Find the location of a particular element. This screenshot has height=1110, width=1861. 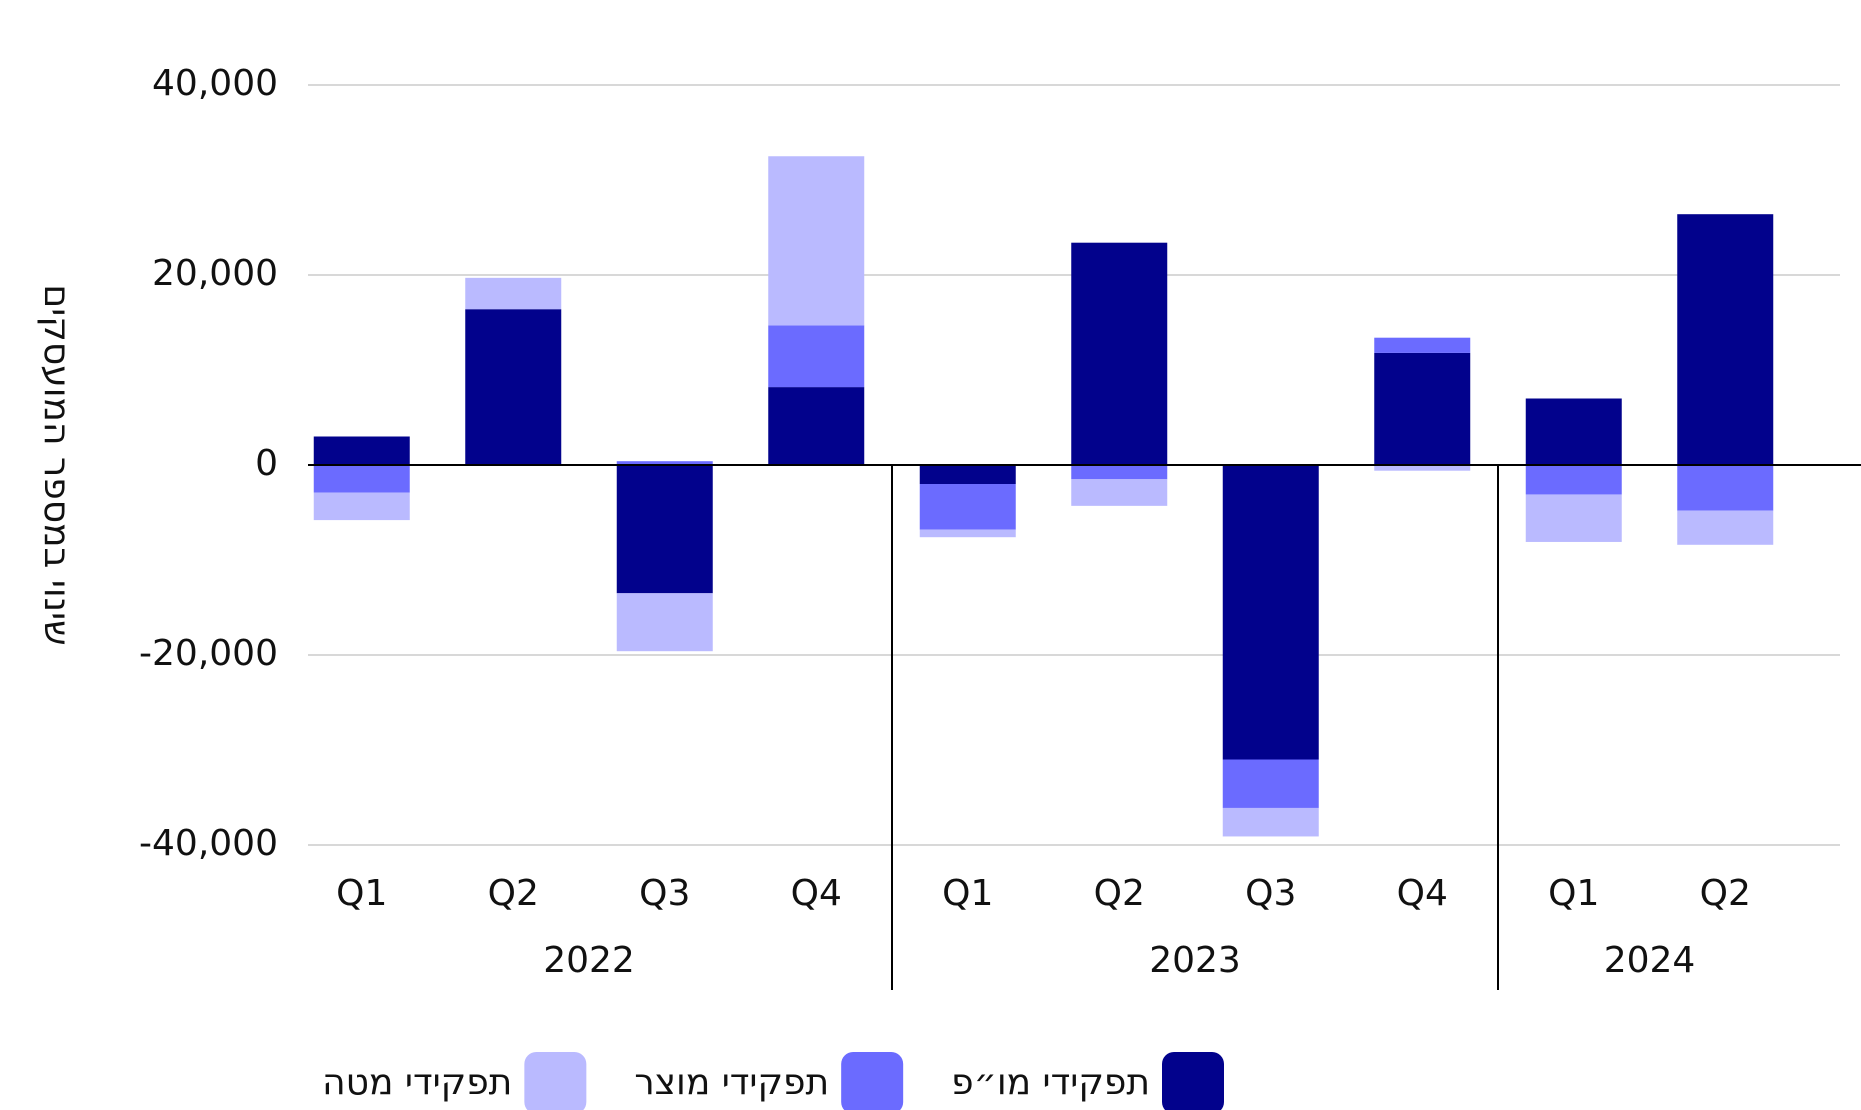

group-label: 2023 is located at coordinates (1195, 960).